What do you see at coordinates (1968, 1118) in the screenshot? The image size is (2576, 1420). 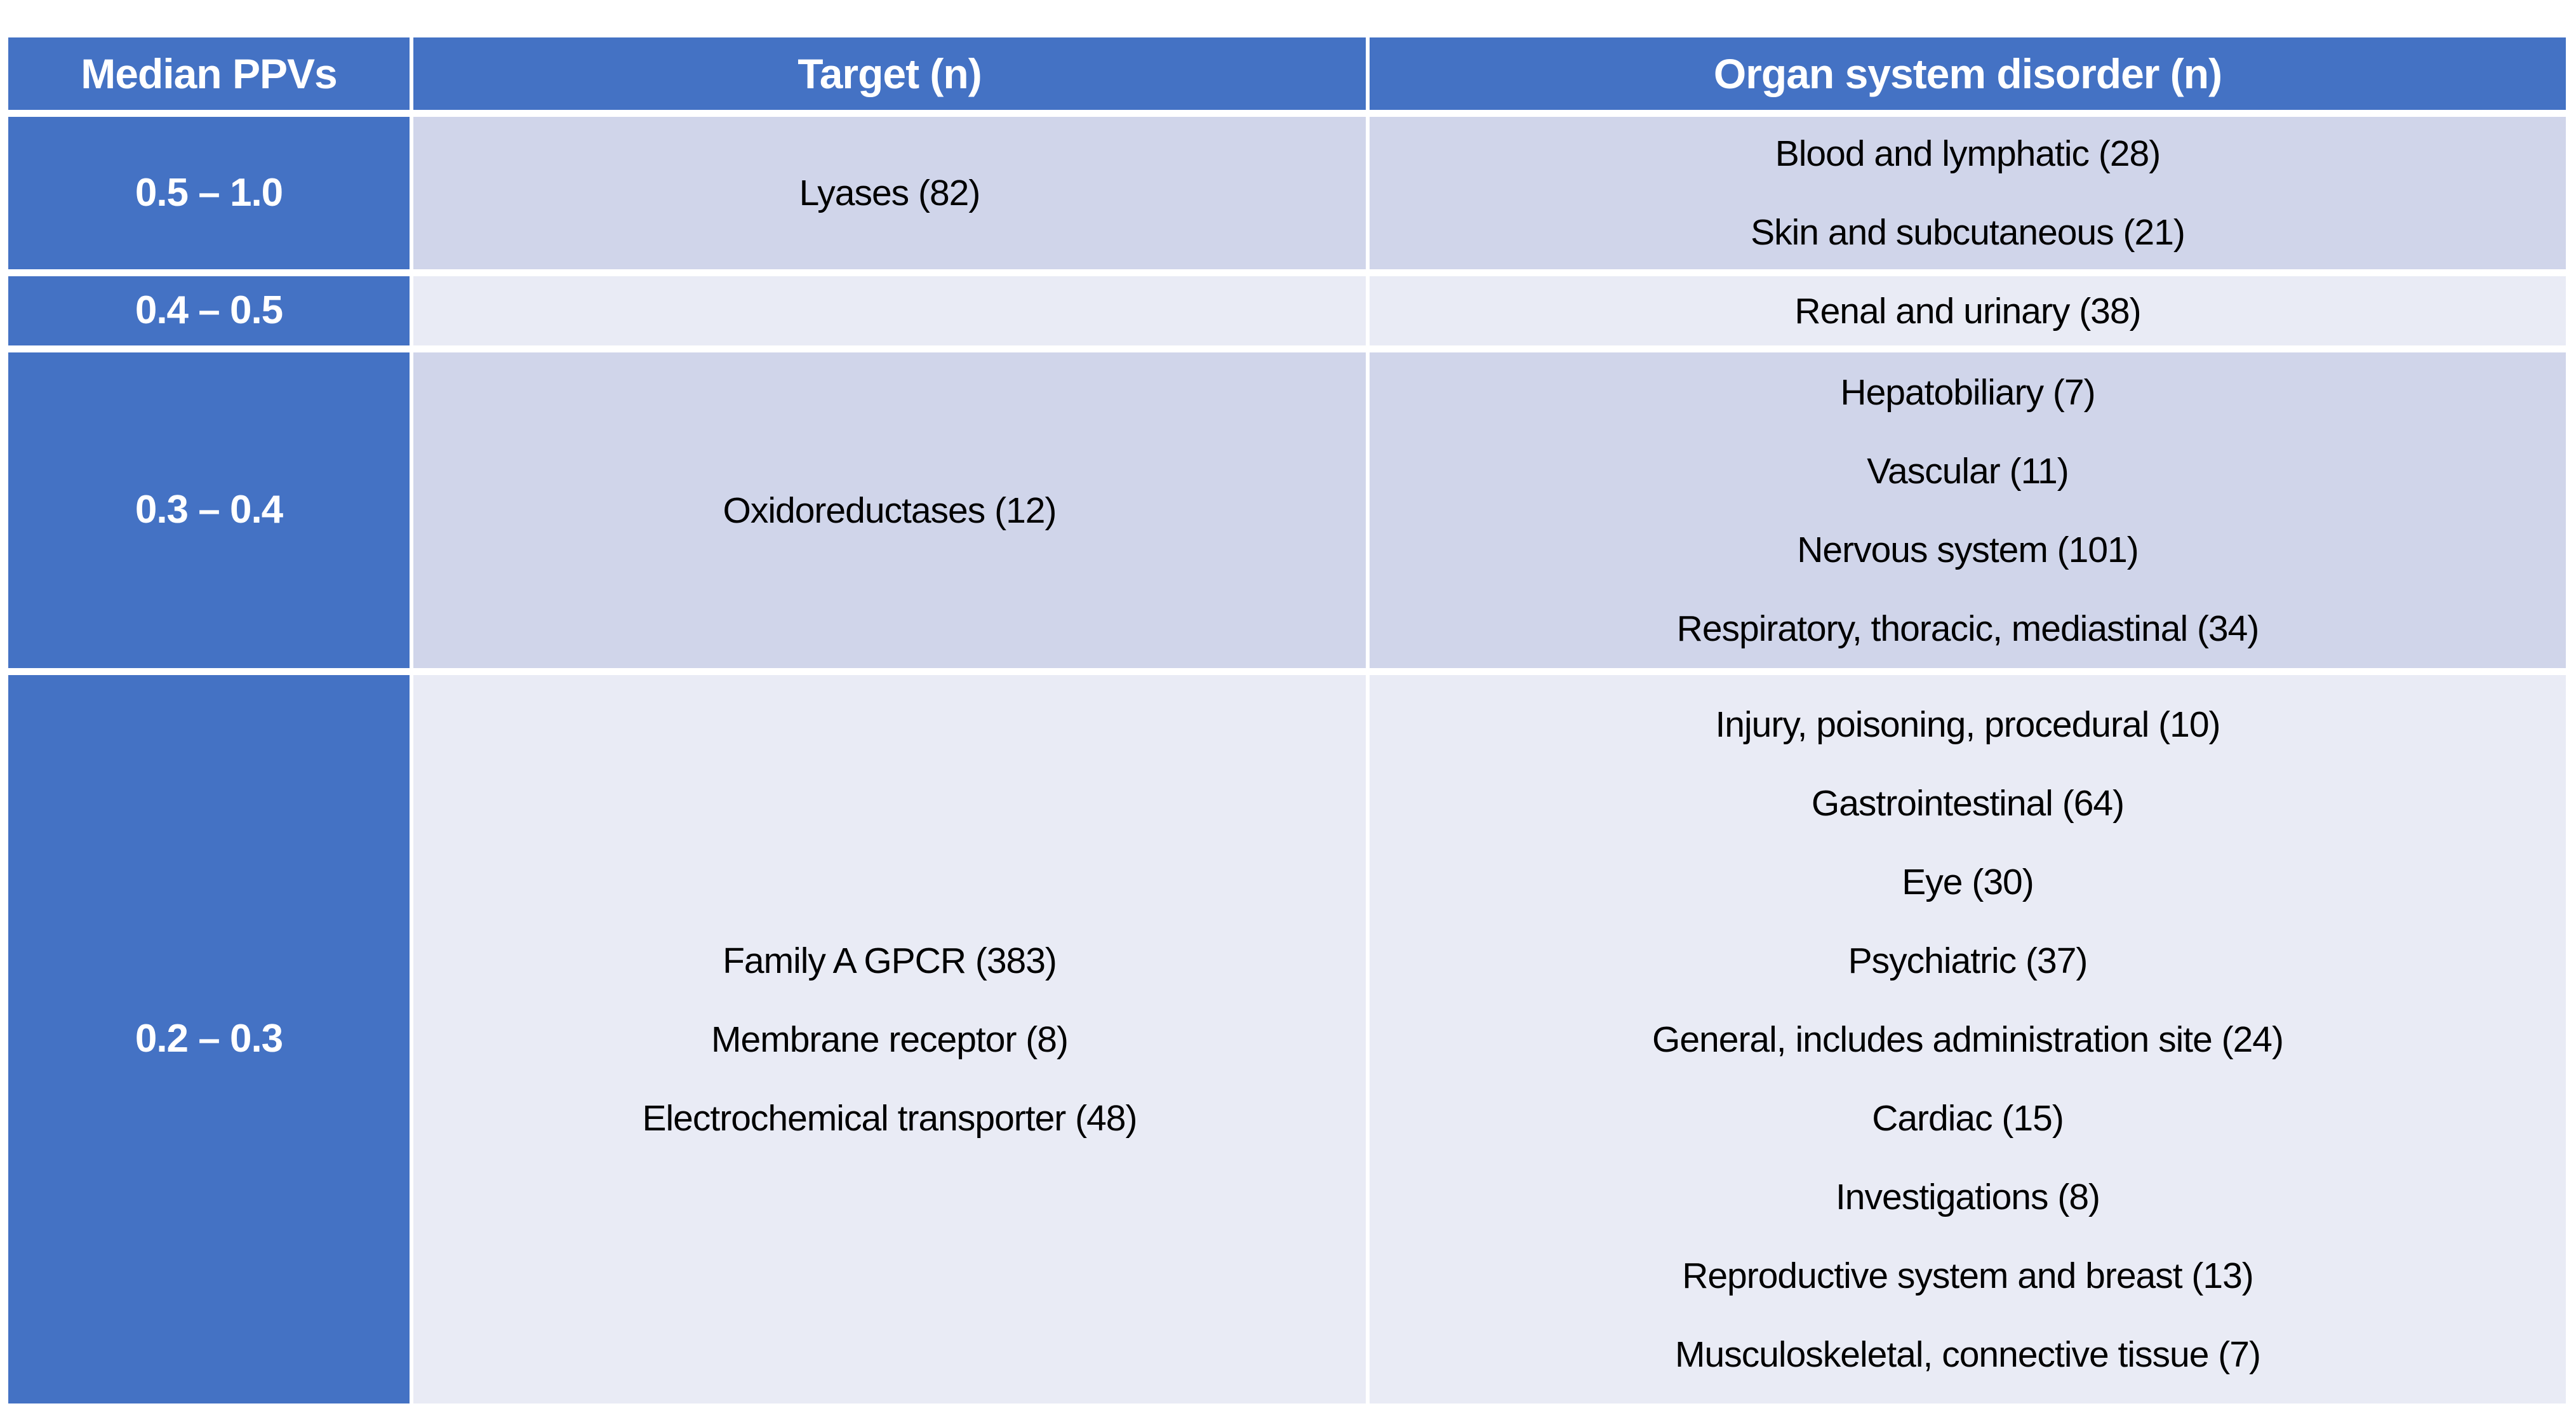 I see `cell-line: Cardiac (15)` at bounding box center [1968, 1118].